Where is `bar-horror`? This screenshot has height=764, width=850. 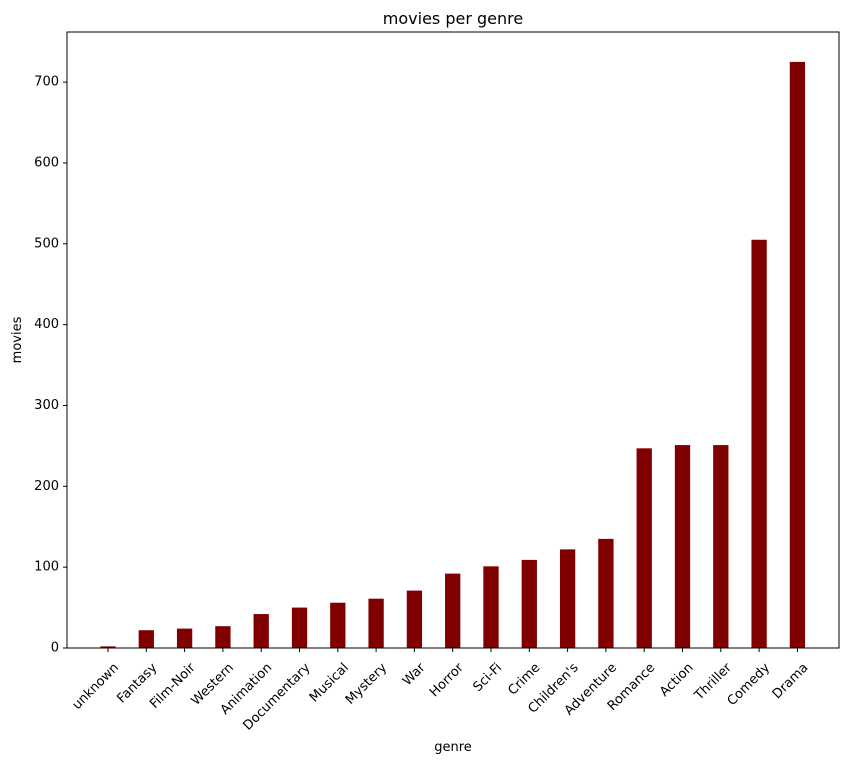
bar-horror is located at coordinates (453, 610).